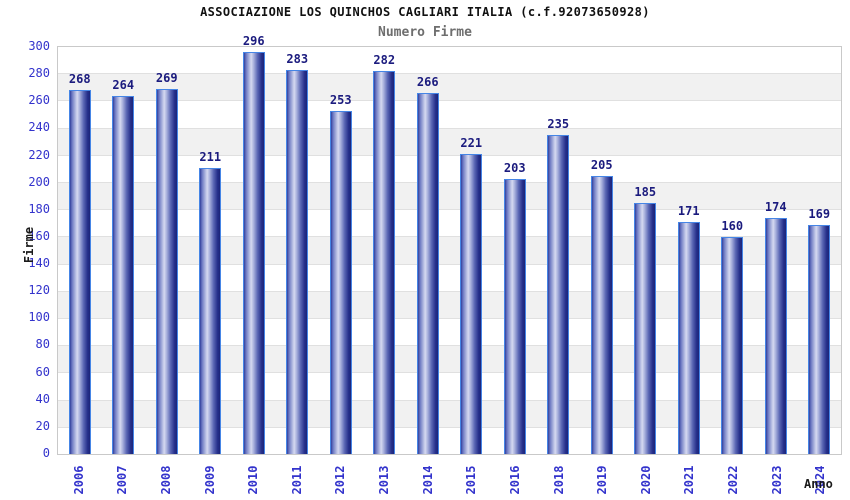 The height and width of the screenshot is (500, 850). I want to click on x-tick-label: 2015, so click(471, 480).